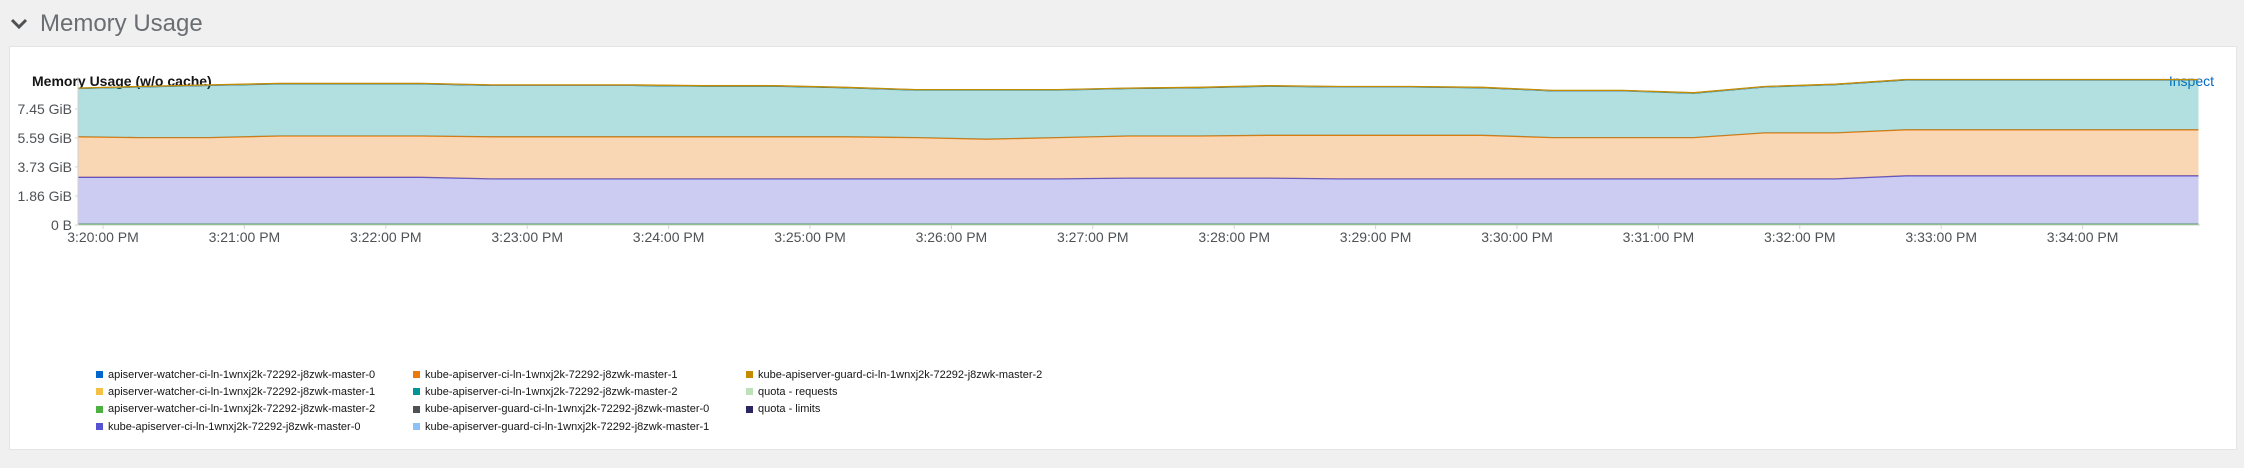 The image size is (2244, 468). Describe the element at coordinates (1376, 237) in the screenshot. I see `x-tick-label: 3:29:00 PM` at that location.